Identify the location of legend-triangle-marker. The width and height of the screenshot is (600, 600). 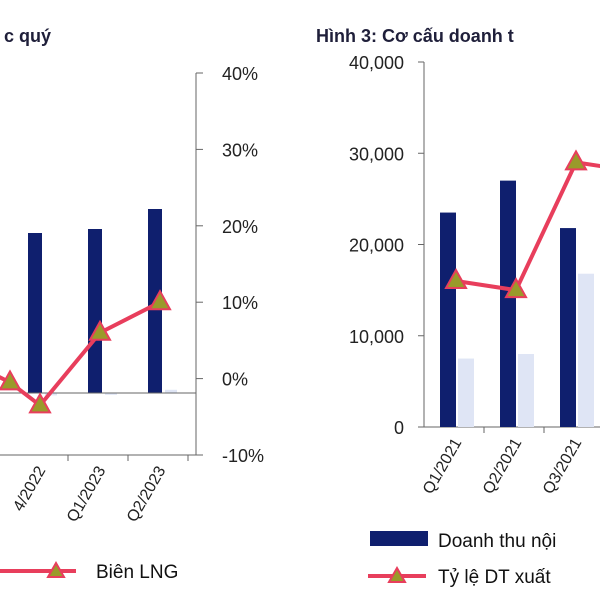
(56, 569).